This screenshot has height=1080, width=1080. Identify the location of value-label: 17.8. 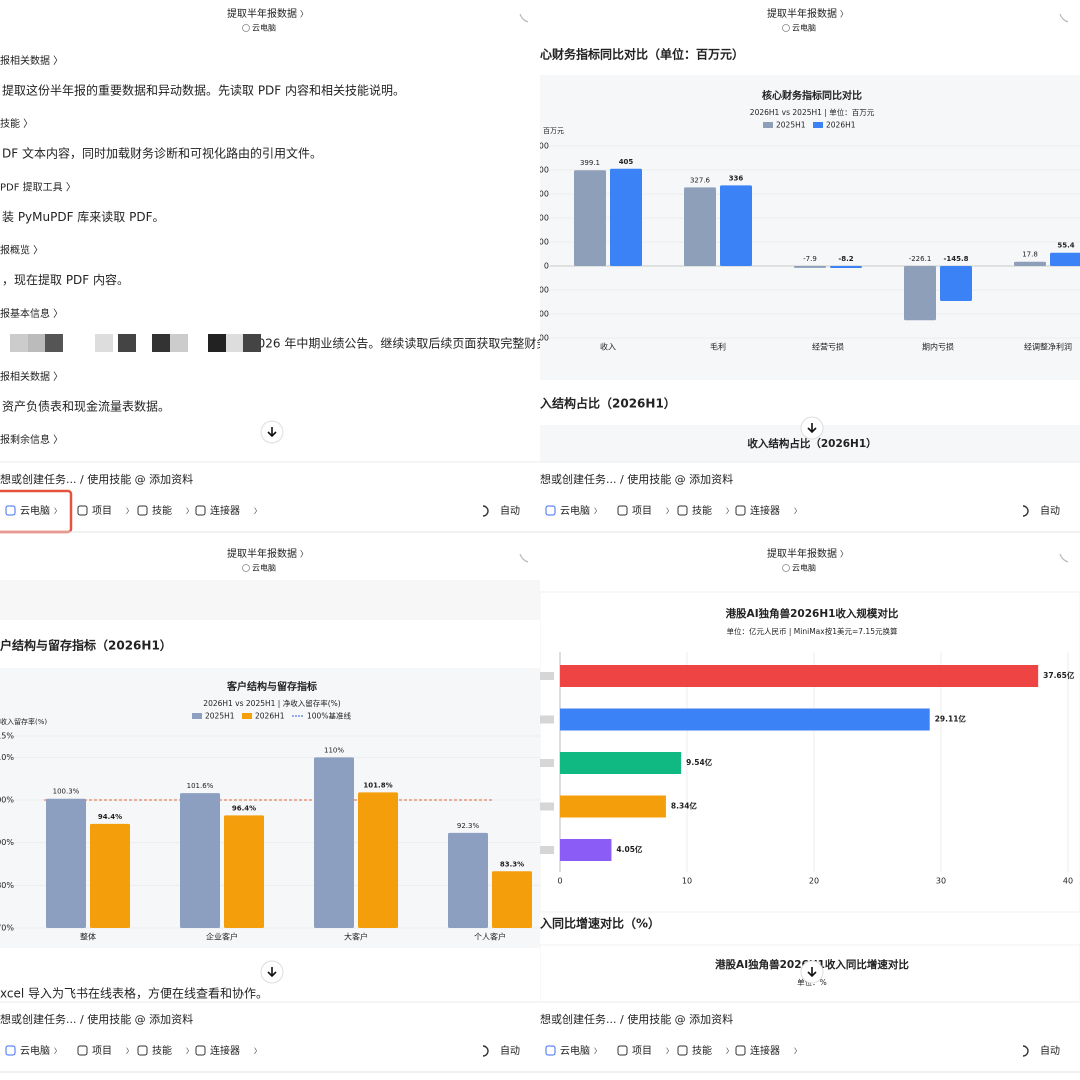
(1030, 255).